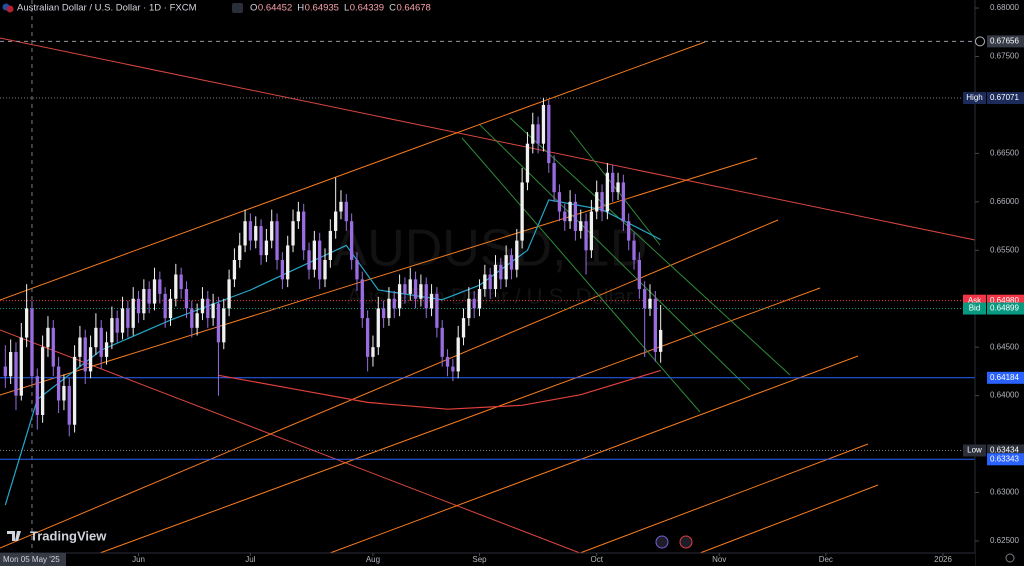 This screenshot has width=1024, height=566. I want to click on x-tick-label: Oct, so click(596, 559).